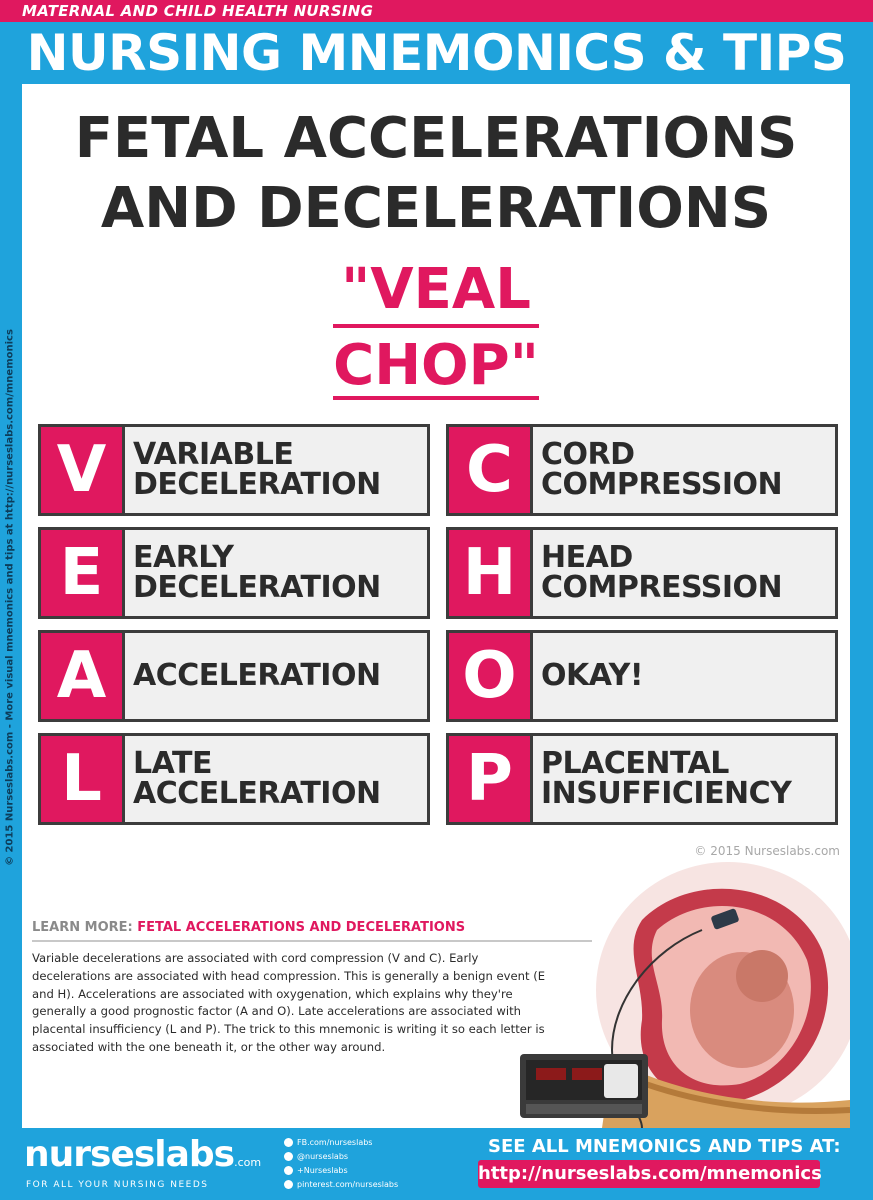  I want to click on social-link-facebook: FB.com/nurseslabs, so click(341, 1143).